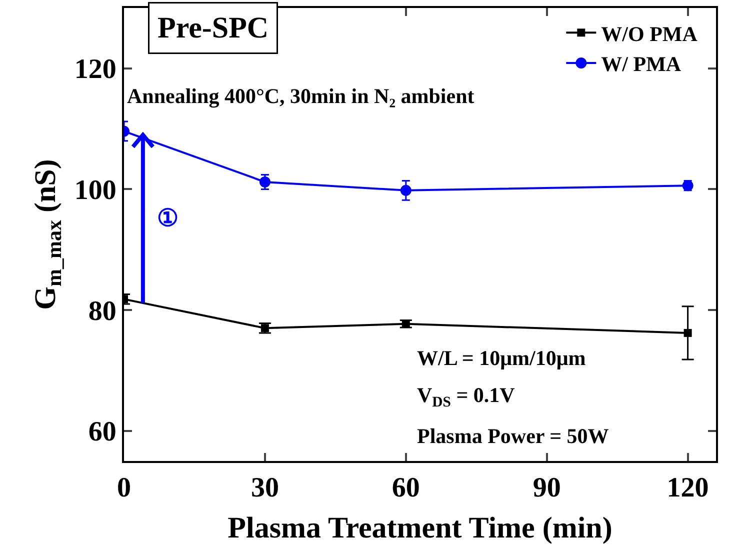 This screenshot has width=731, height=559. Describe the element at coordinates (687, 488) in the screenshot. I see `x-tick-label: 120` at that location.